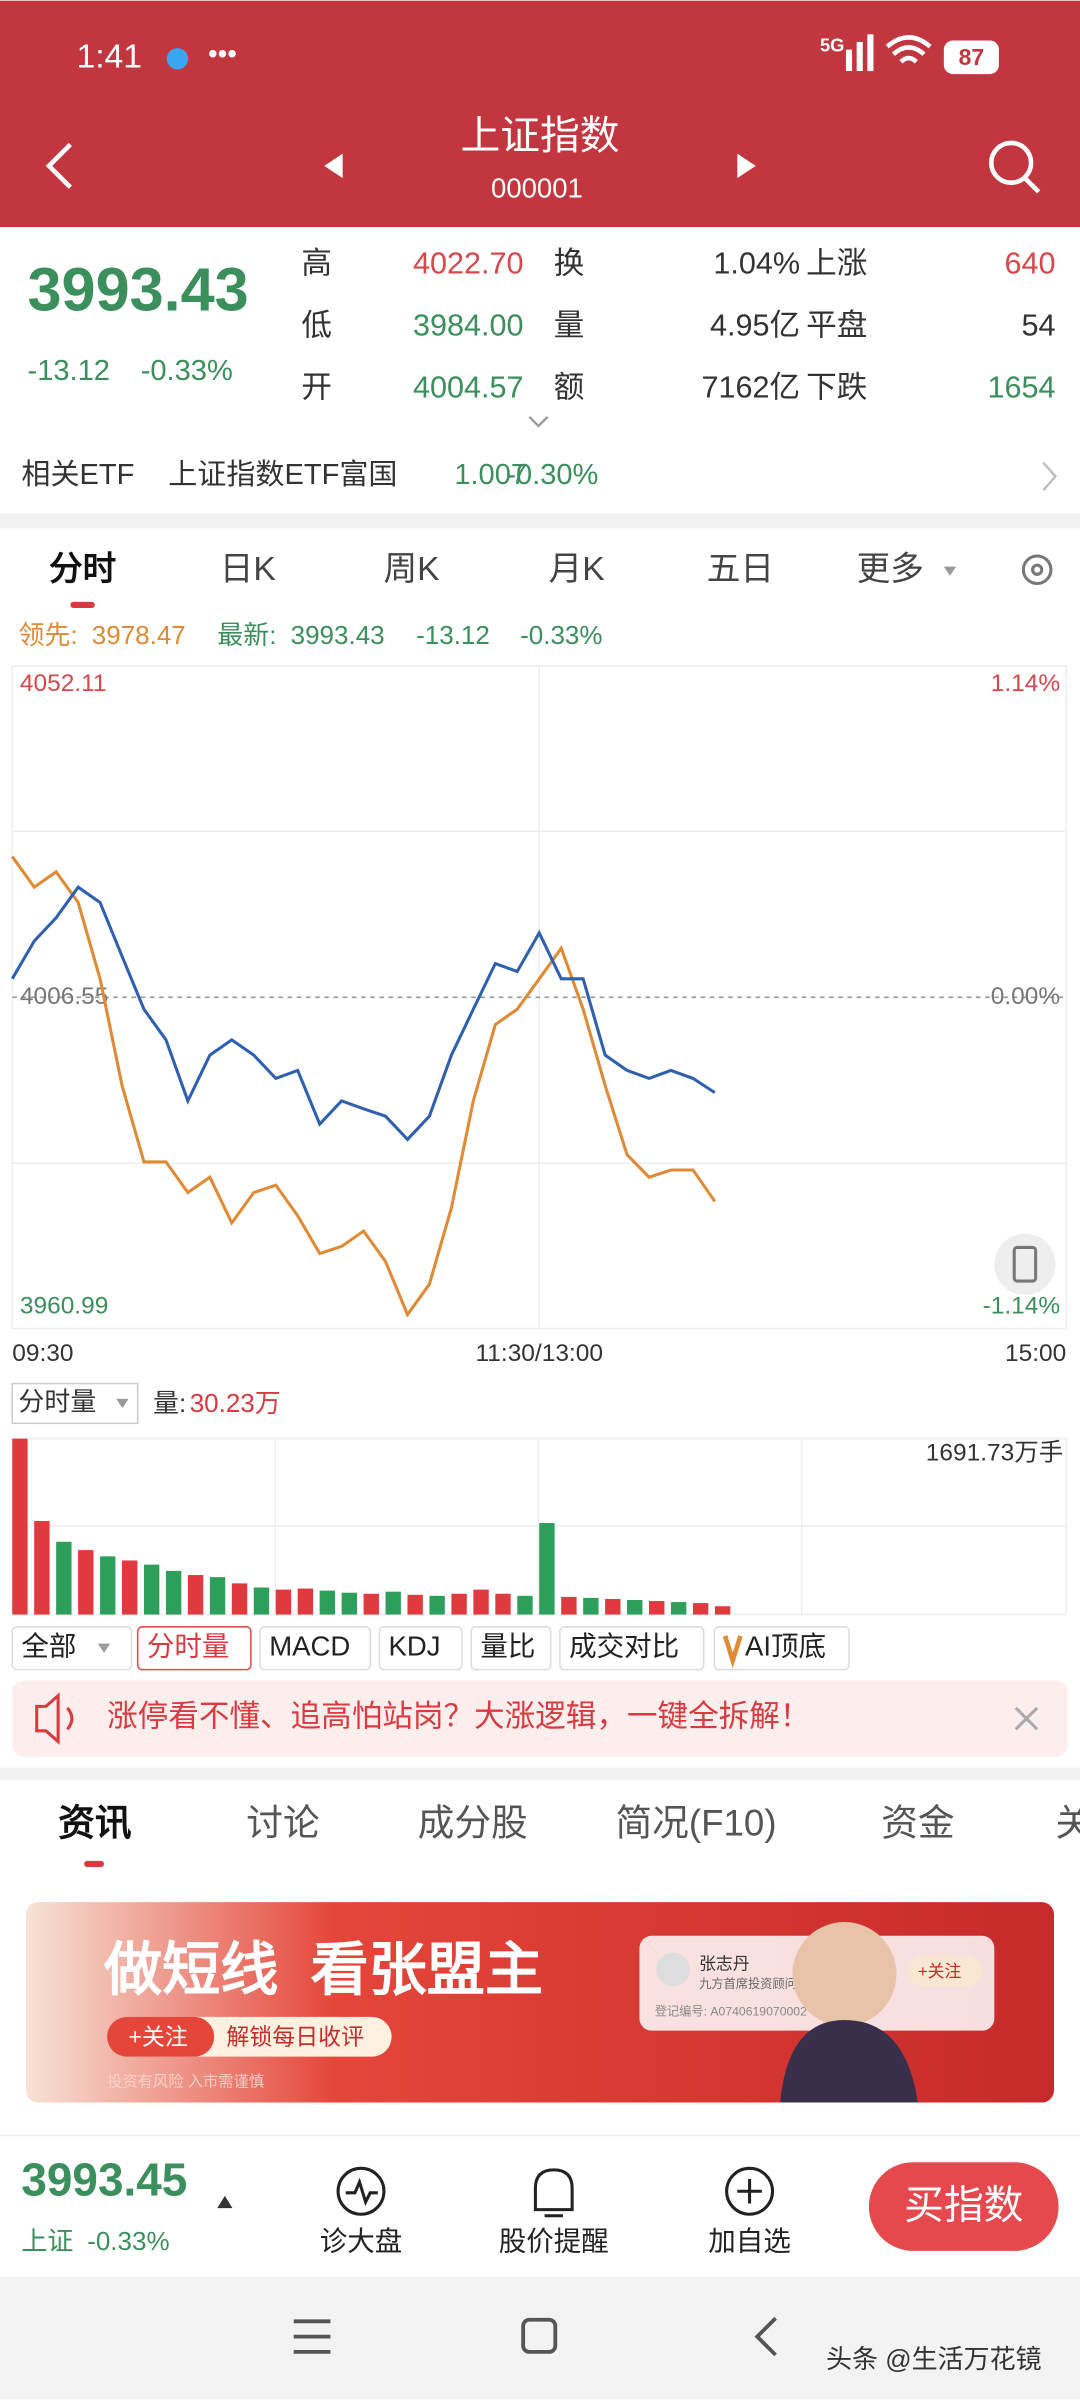 The height and width of the screenshot is (2400, 1080). I want to click on news-tab: 讨论, so click(282, 1822).